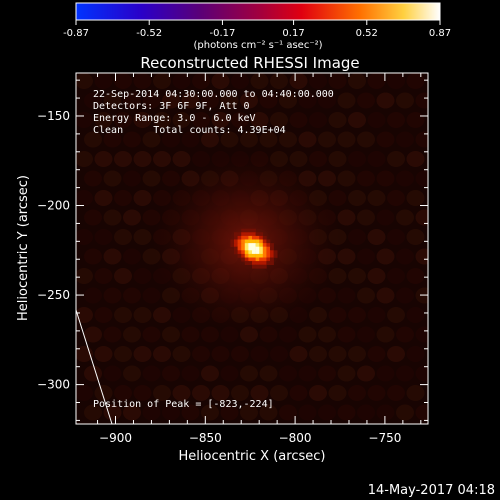 The width and height of the screenshot is (500, 500). I want to click on colorbar-gradient, so click(258, 11).